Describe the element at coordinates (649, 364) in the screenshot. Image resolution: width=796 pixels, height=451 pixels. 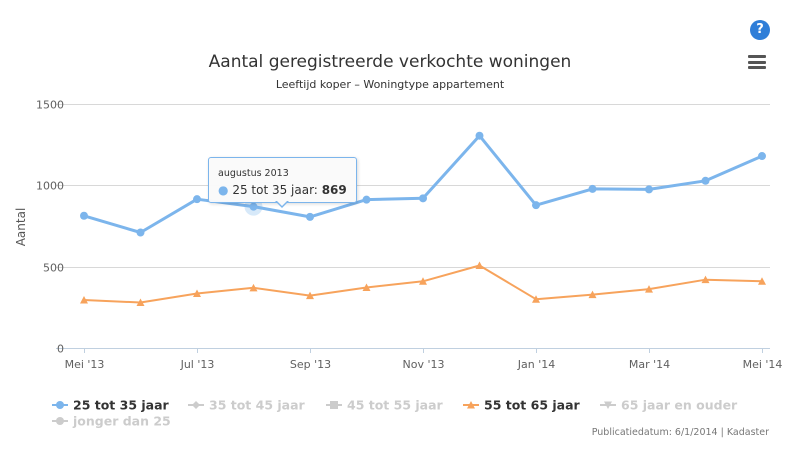
I see `x-tick-label: Mar '14` at that location.